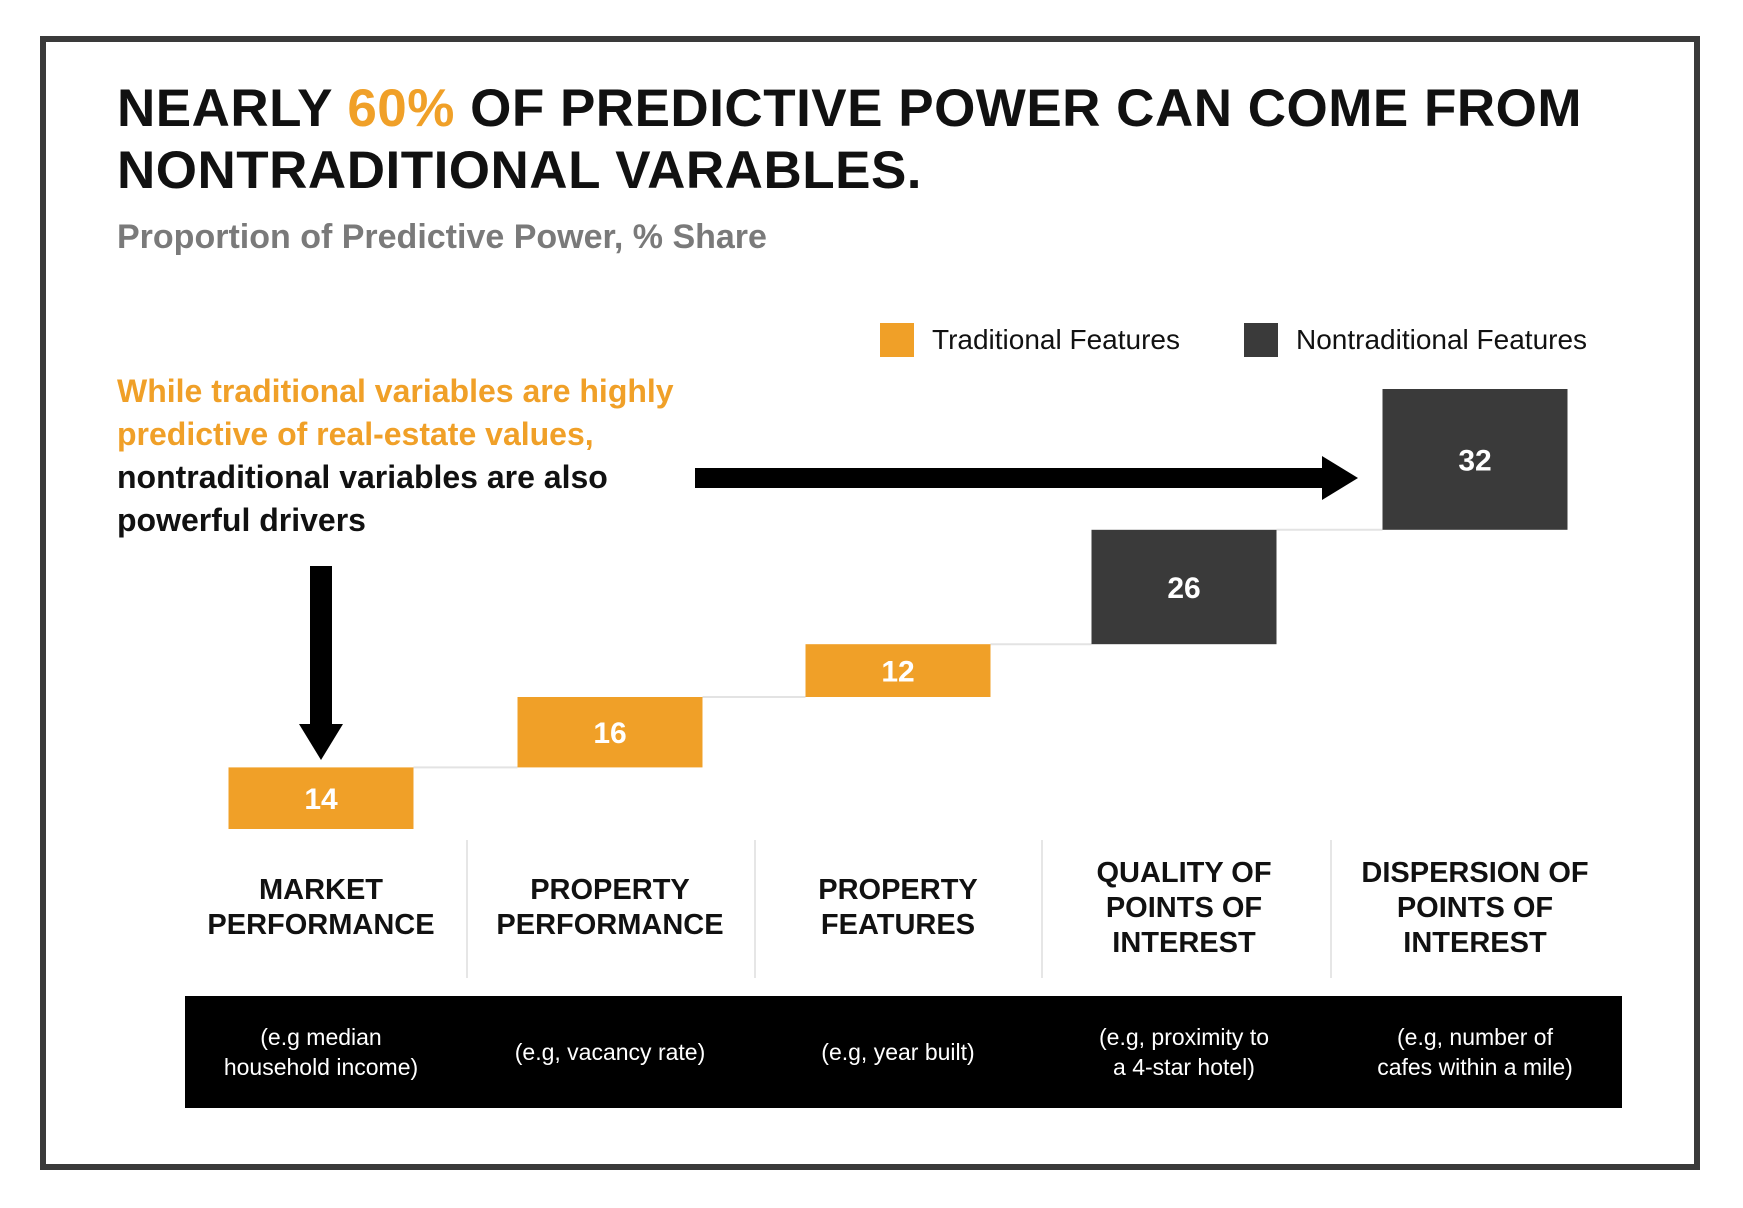  What do you see at coordinates (321, 742) in the screenshot?
I see `down-arrow-head` at bounding box center [321, 742].